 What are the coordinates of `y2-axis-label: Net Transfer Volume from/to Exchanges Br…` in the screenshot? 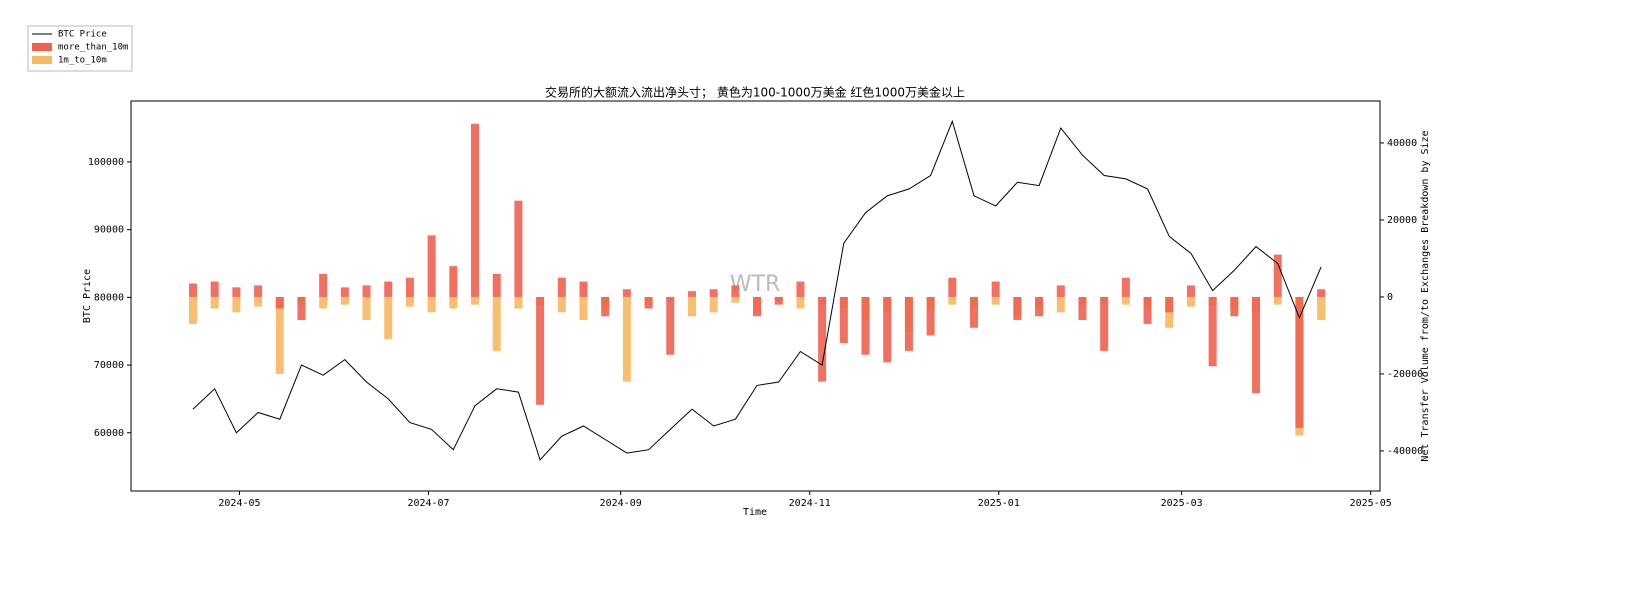 It's located at (1425, 295).